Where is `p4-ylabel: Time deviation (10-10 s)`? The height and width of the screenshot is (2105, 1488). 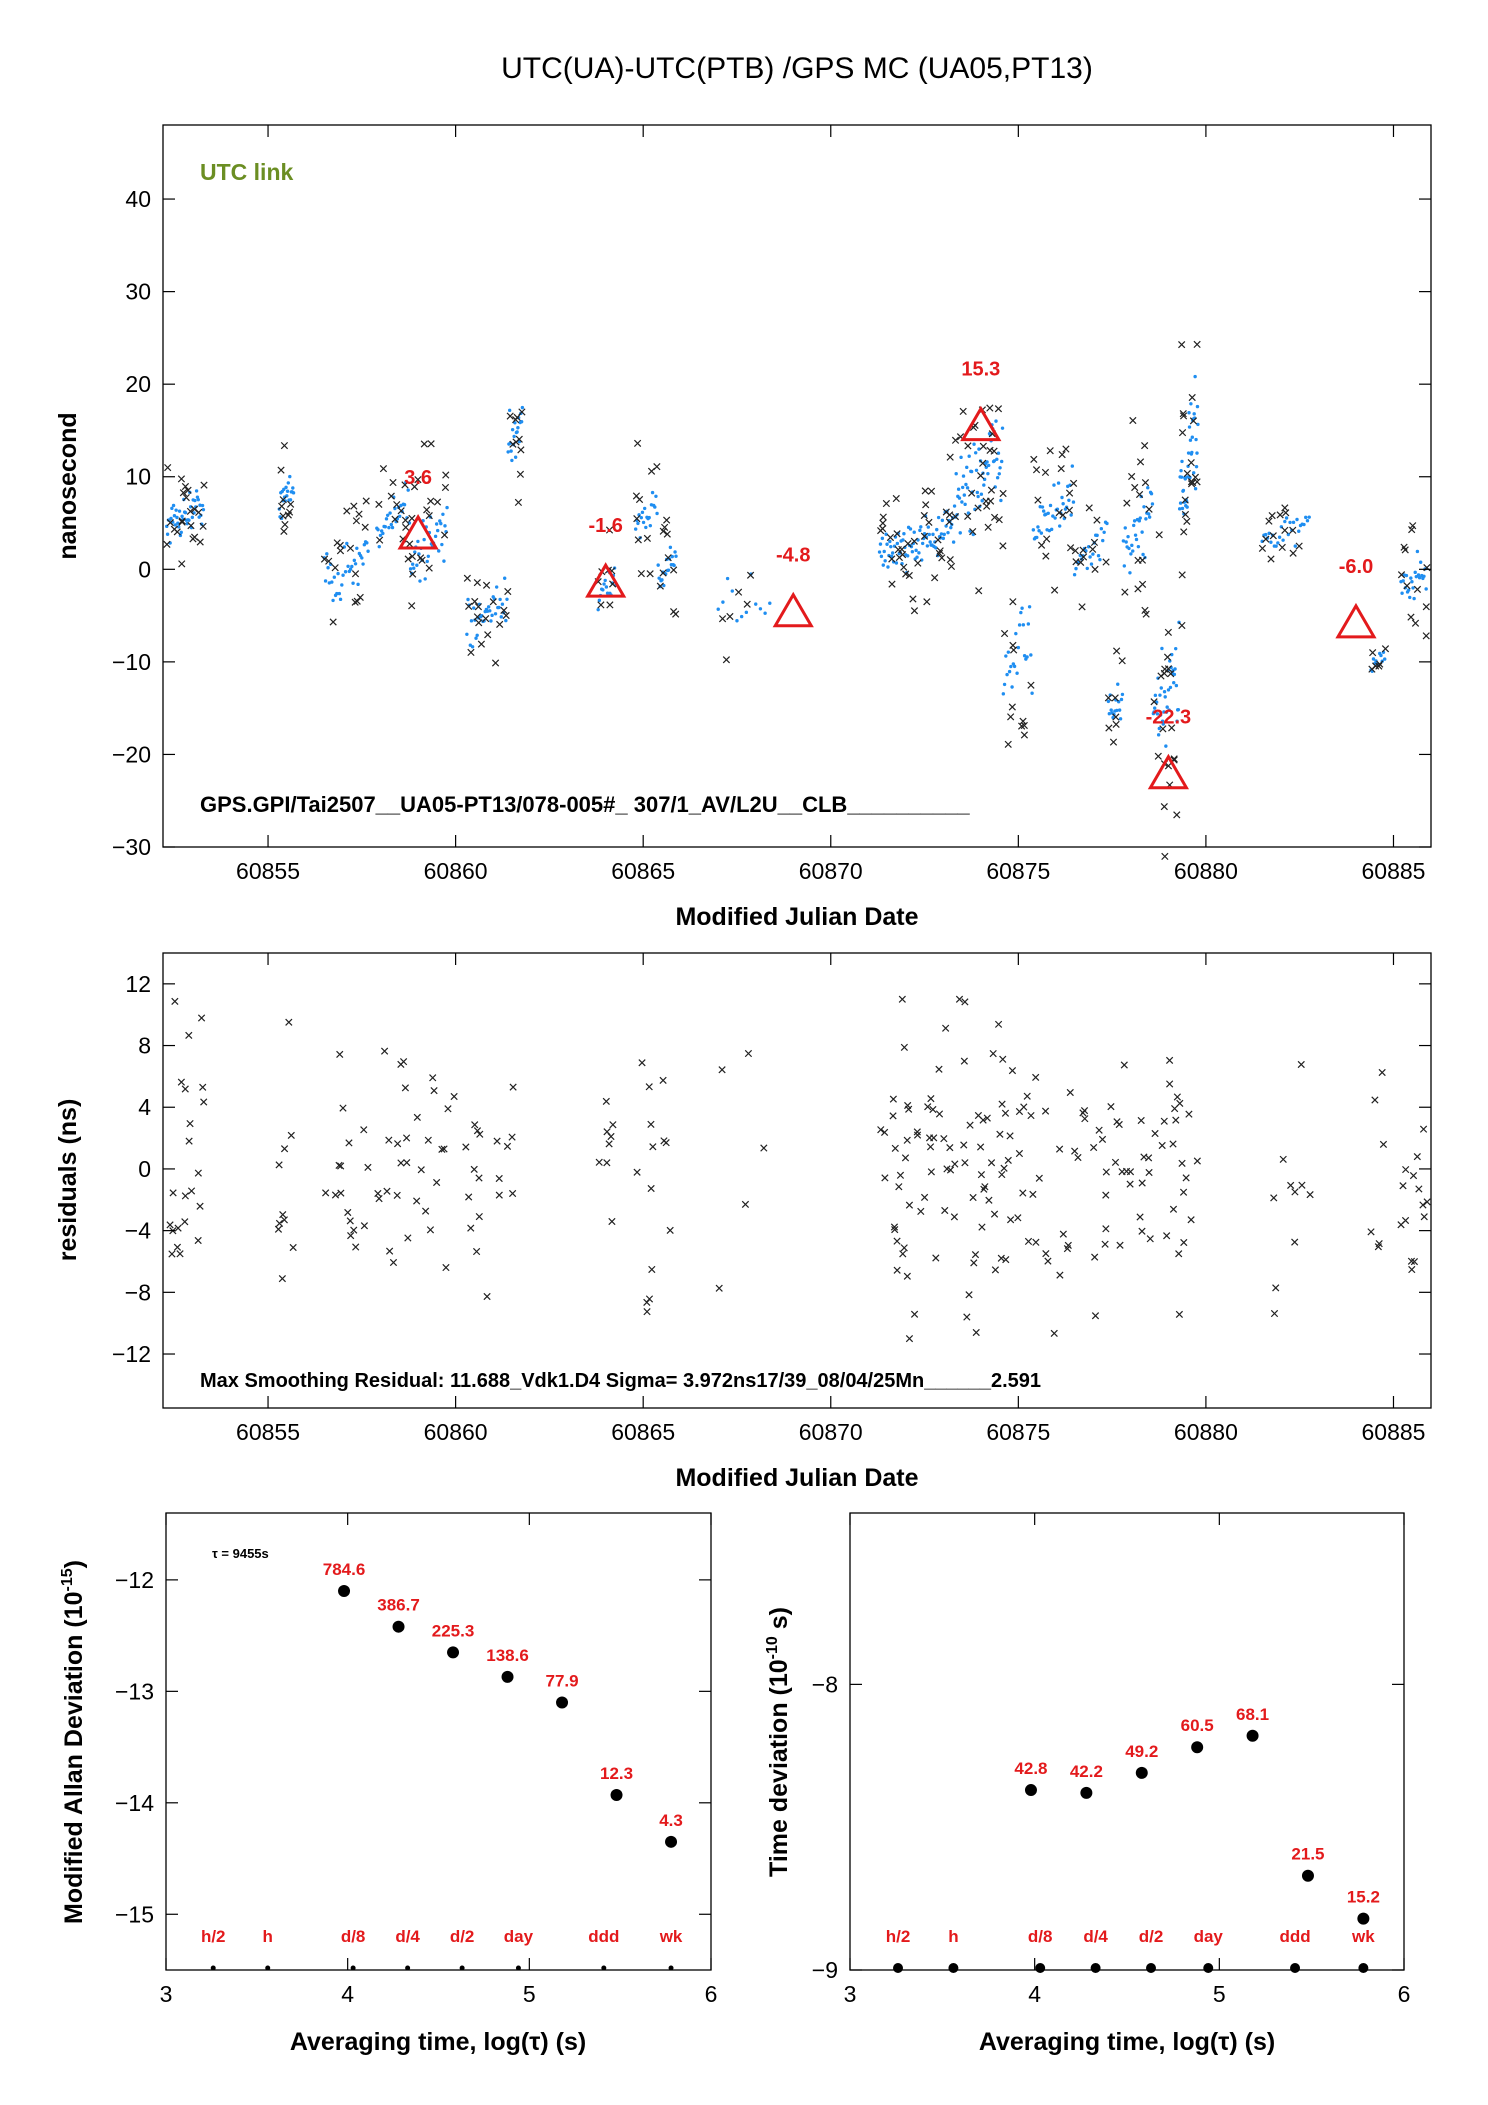
p4-ylabel: Time deviation (10-10 s) is located at coordinates (778, 1742).